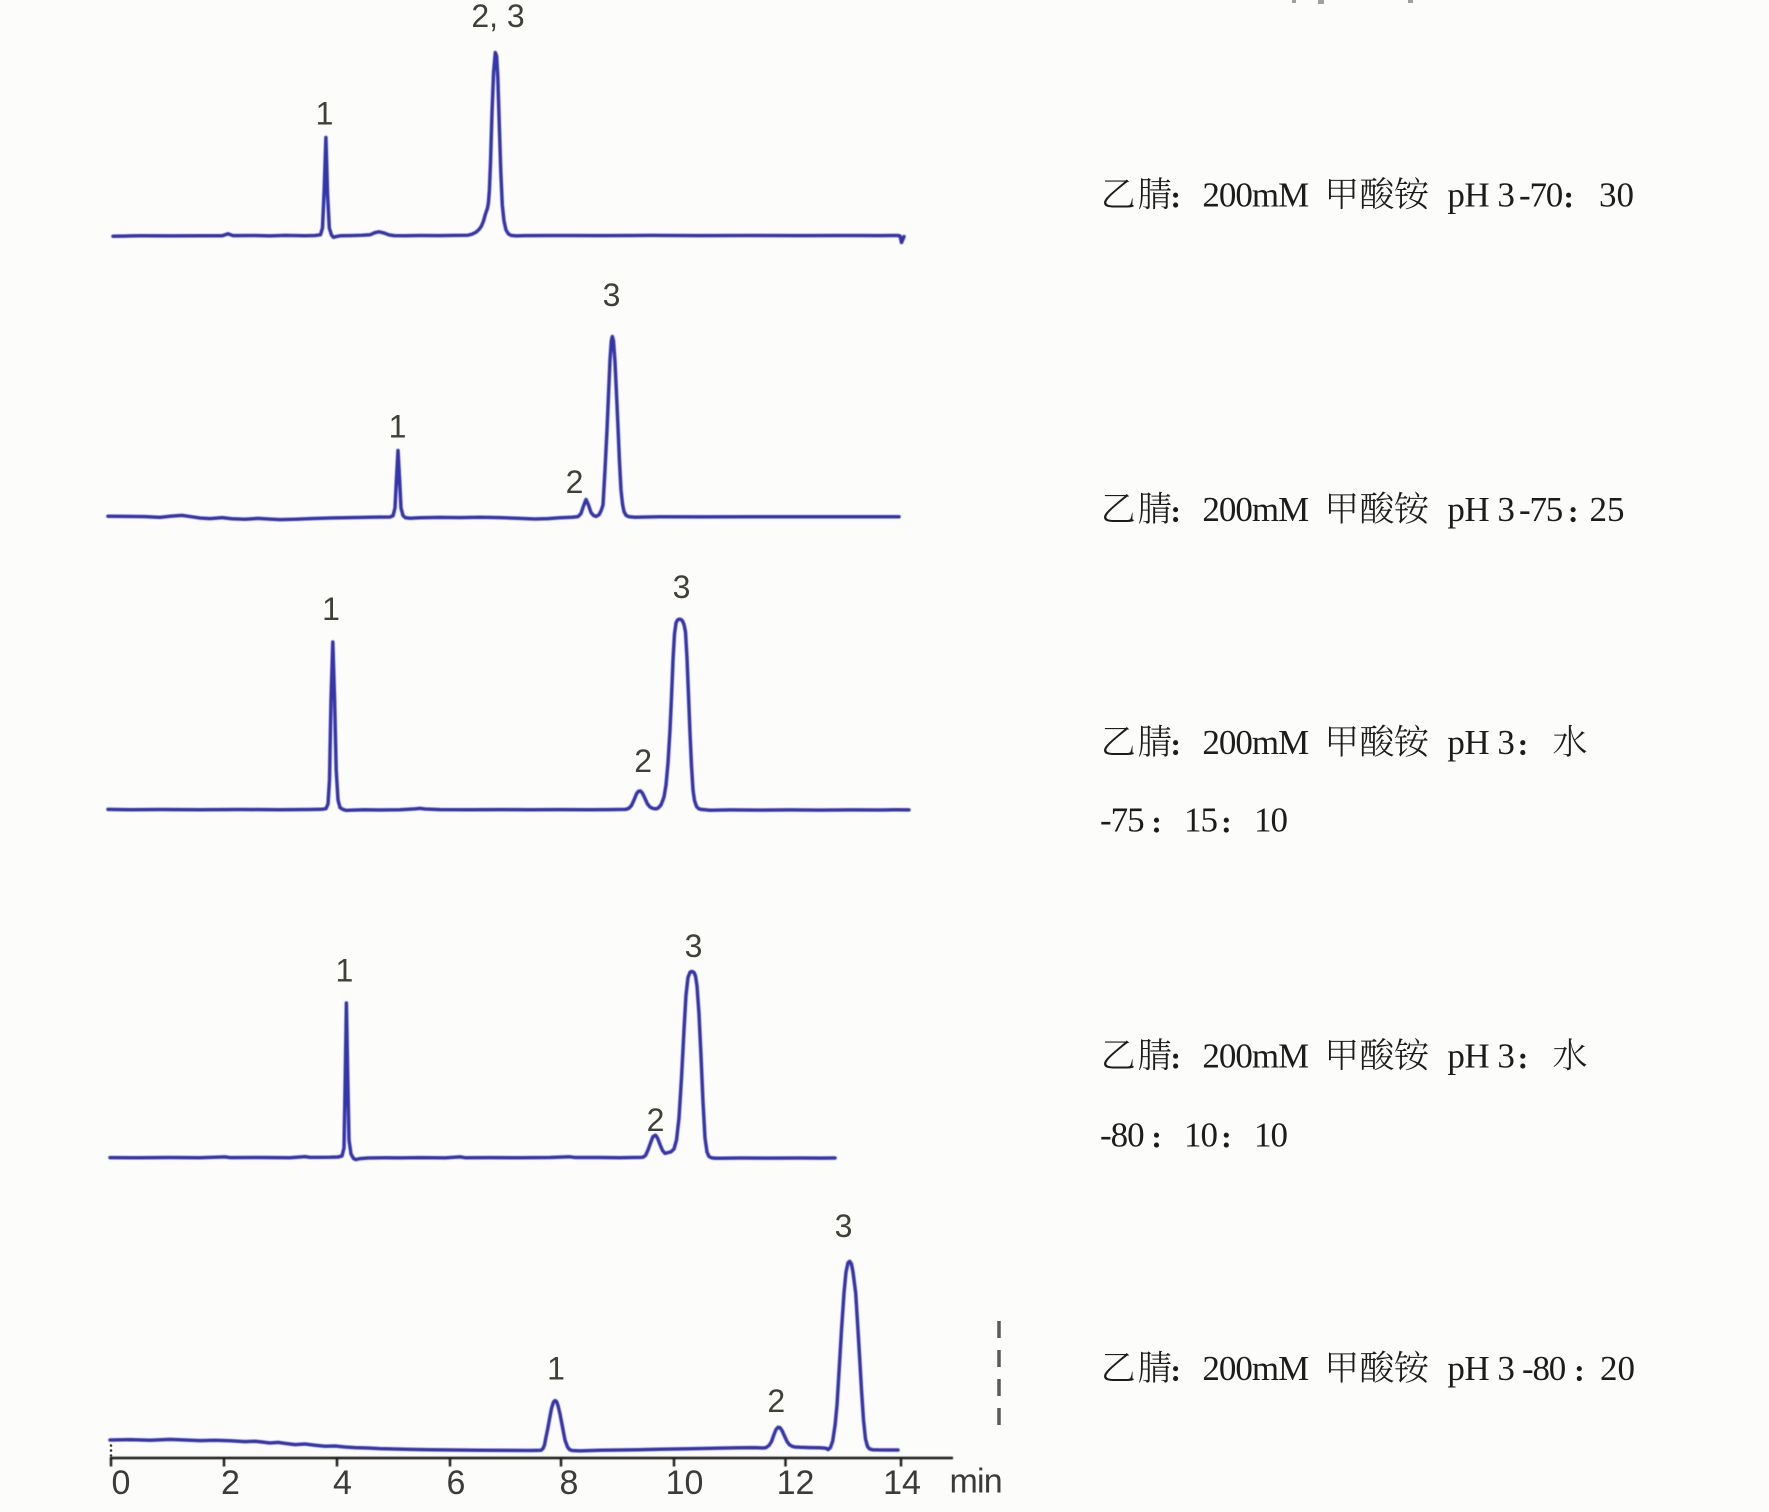  Describe the element at coordinates (1607, 509) in the screenshot. I see `svg-text: 25` at that location.